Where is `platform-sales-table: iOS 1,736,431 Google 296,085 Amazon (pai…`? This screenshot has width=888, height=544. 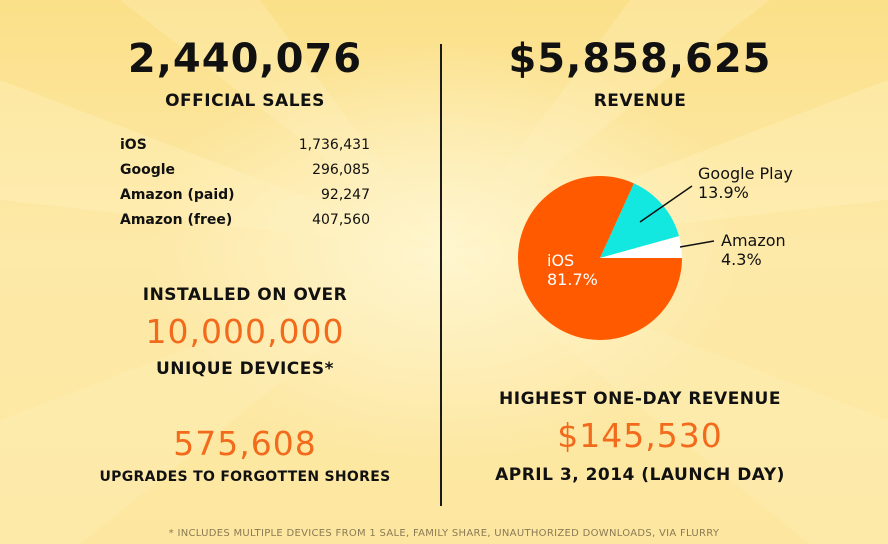
platform-sales-table: iOS 1,736,431 Google 296,085 Amazon (pai… is located at coordinates (245, 187).